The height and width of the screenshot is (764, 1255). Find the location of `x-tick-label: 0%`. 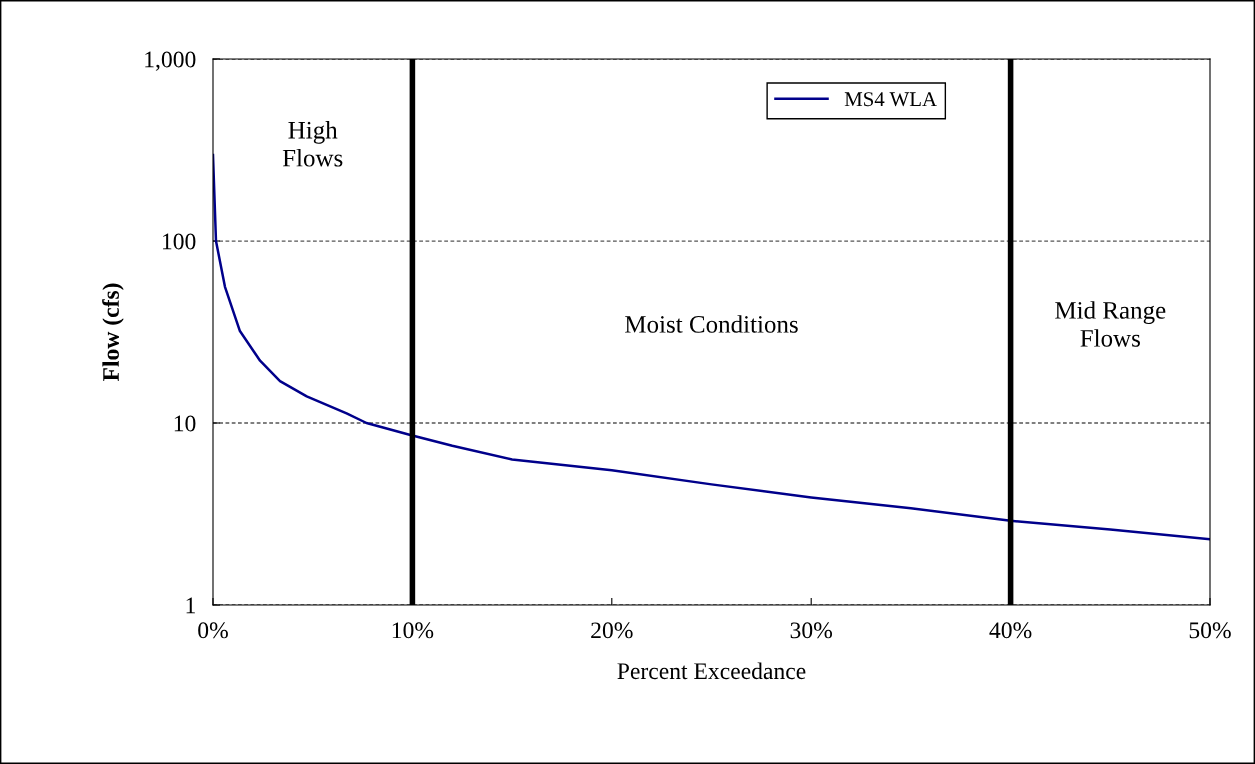

x-tick-label: 0% is located at coordinates (213, 630).